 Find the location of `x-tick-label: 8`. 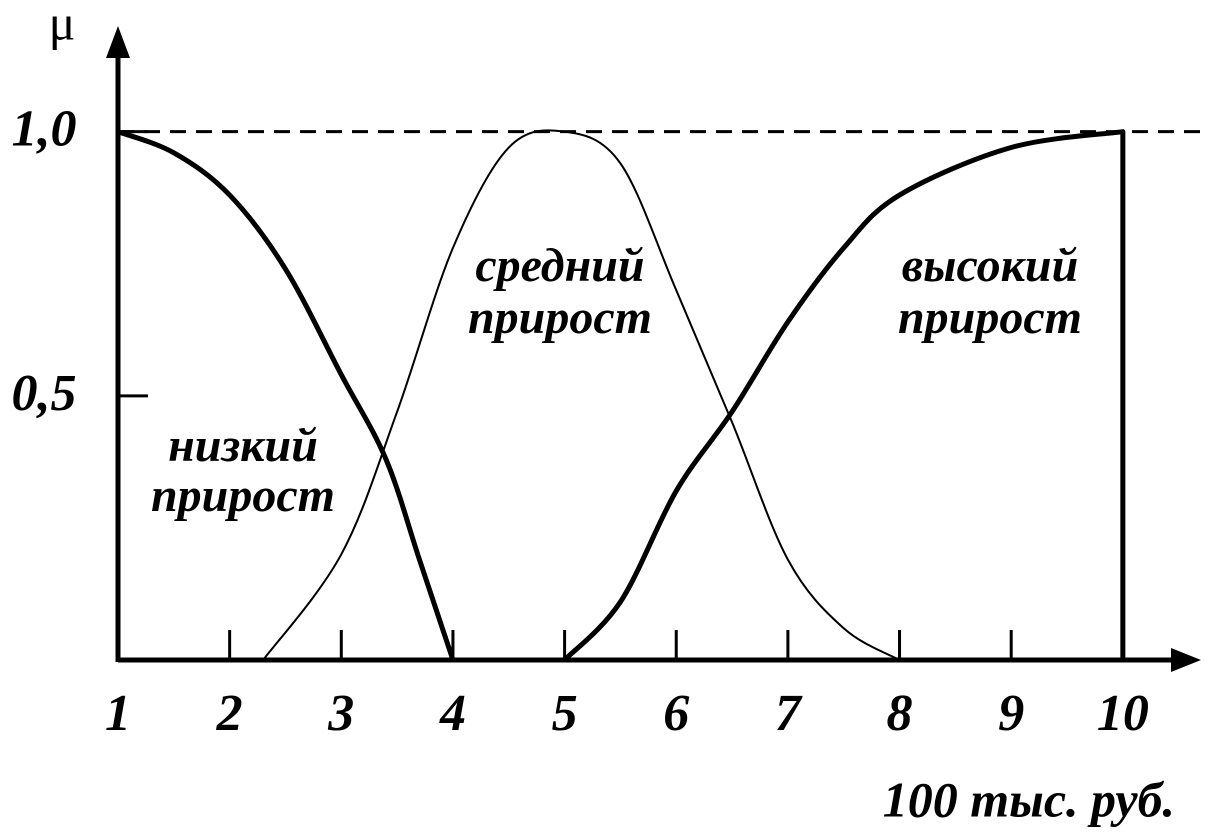

x-tick-label: 8 is located at coordinates (900, 713).